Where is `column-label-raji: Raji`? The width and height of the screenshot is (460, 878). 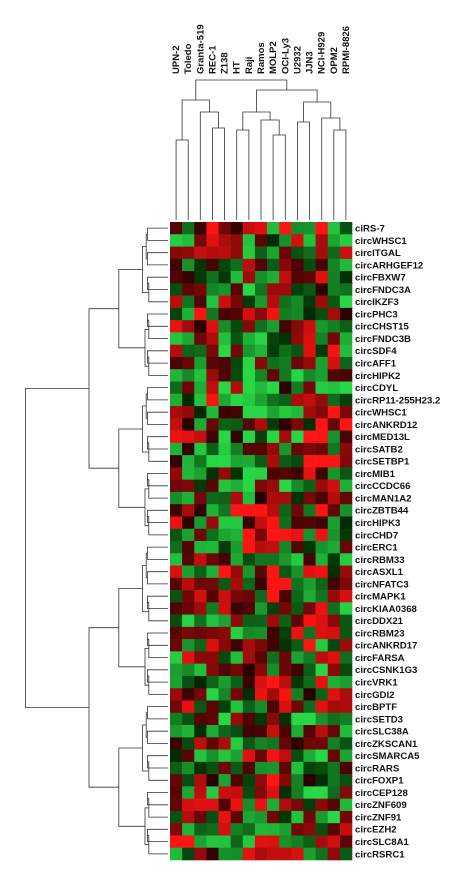 column-label-raji: Raji is located at coordinates (249, 65).